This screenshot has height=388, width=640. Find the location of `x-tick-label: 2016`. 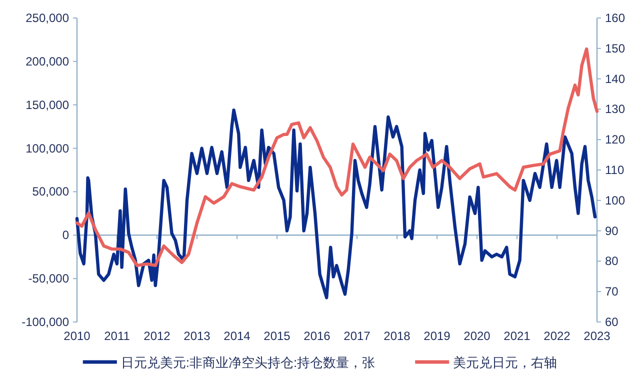

x-tick-label: 2016 is located at coordinates (317, 336).